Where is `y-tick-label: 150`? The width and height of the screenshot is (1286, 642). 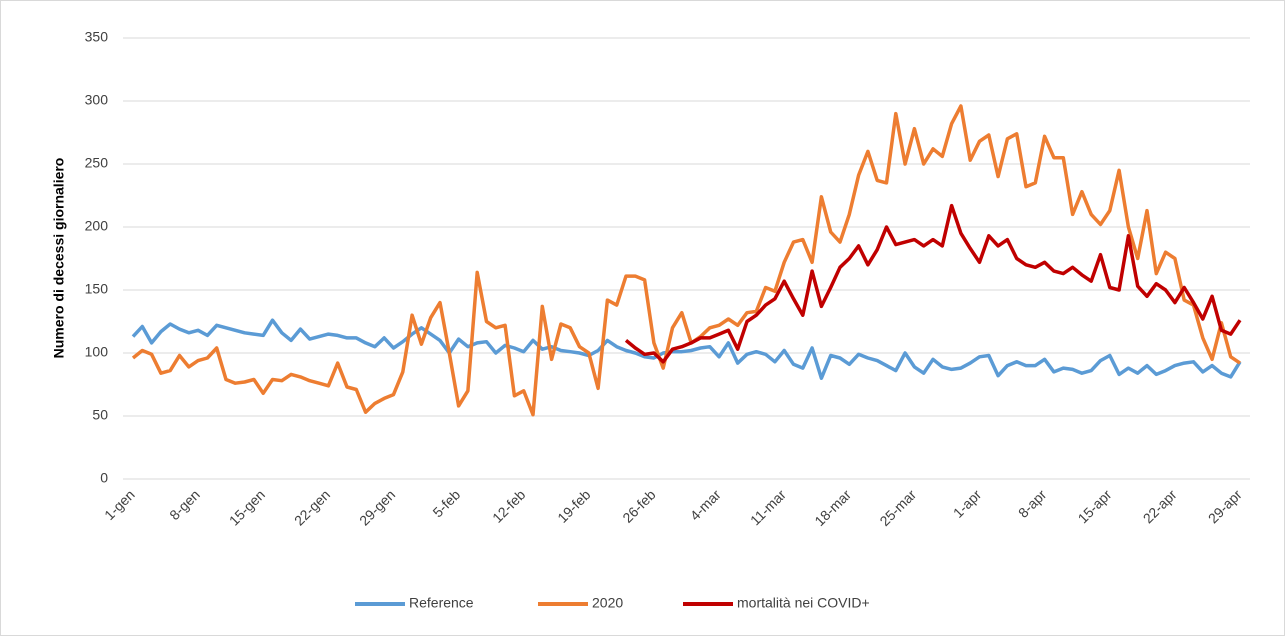 y-tick-label: 150 is located at coordinates (97, 289).